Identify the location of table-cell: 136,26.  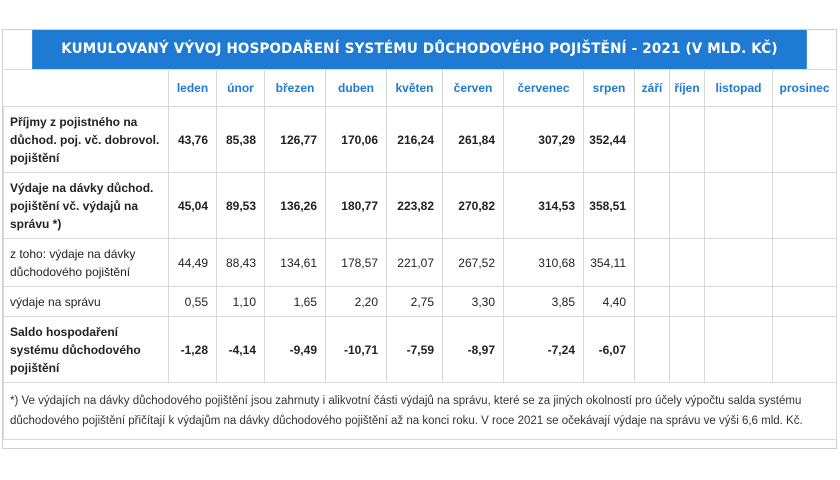
(295, 205).